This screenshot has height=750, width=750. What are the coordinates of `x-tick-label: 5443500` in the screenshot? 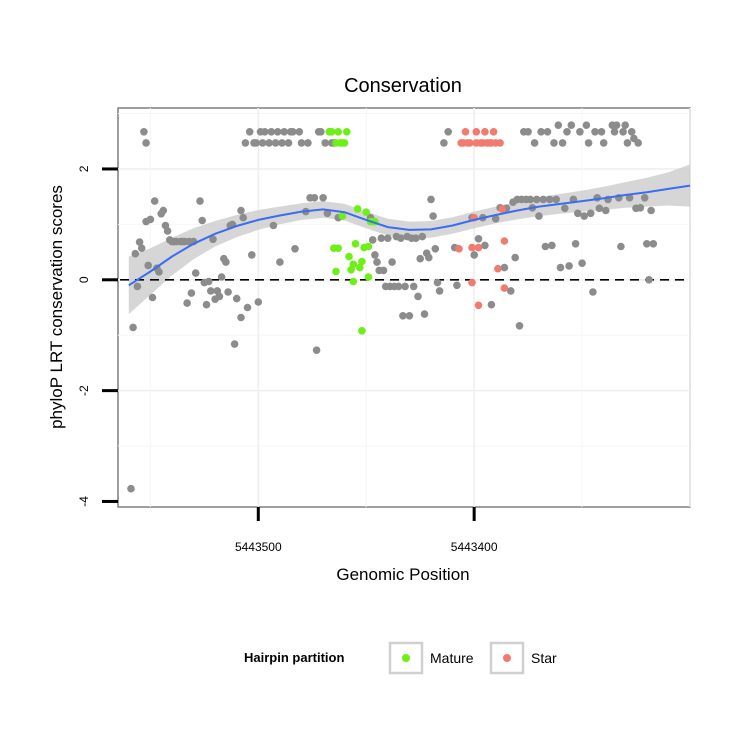 It's located at (258, 547).